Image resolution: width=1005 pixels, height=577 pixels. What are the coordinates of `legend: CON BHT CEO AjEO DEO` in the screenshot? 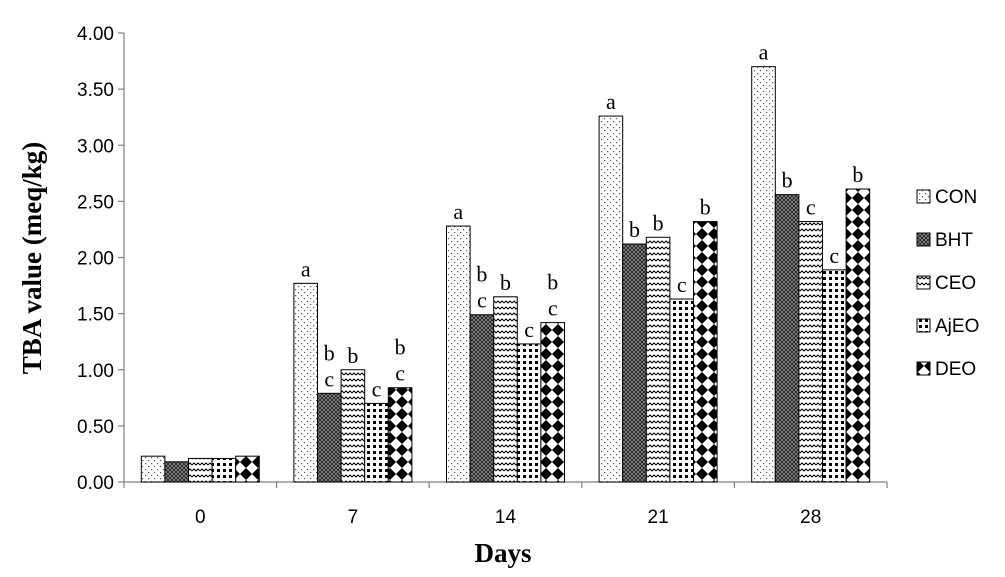 It's located at (947, 283).